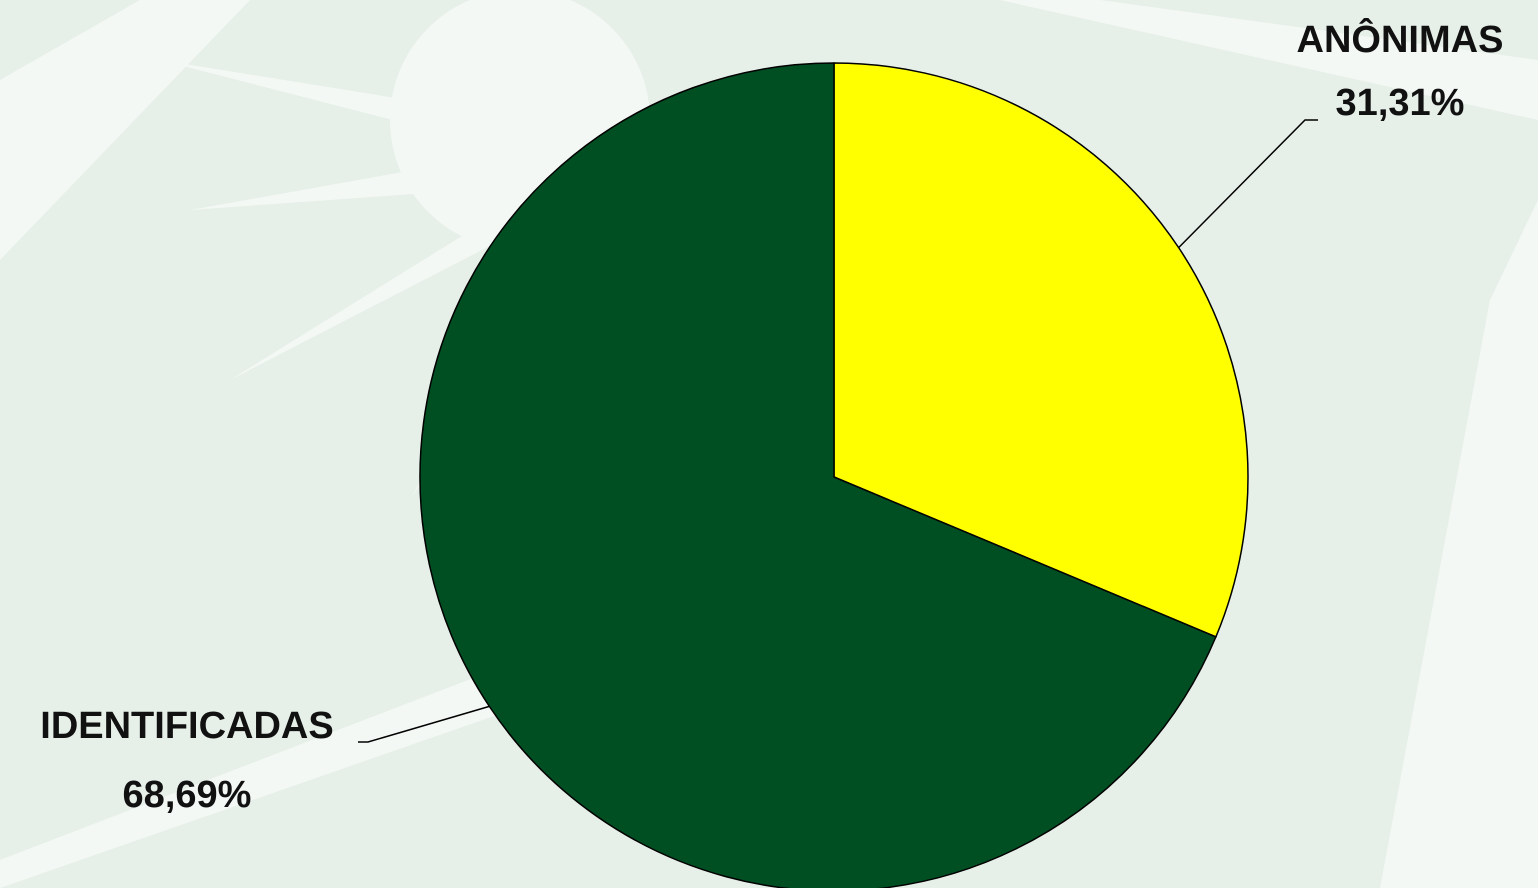 This screenshot has width=1538, height=893. I want to click on value-label: 68,69%, so click(187, 795).